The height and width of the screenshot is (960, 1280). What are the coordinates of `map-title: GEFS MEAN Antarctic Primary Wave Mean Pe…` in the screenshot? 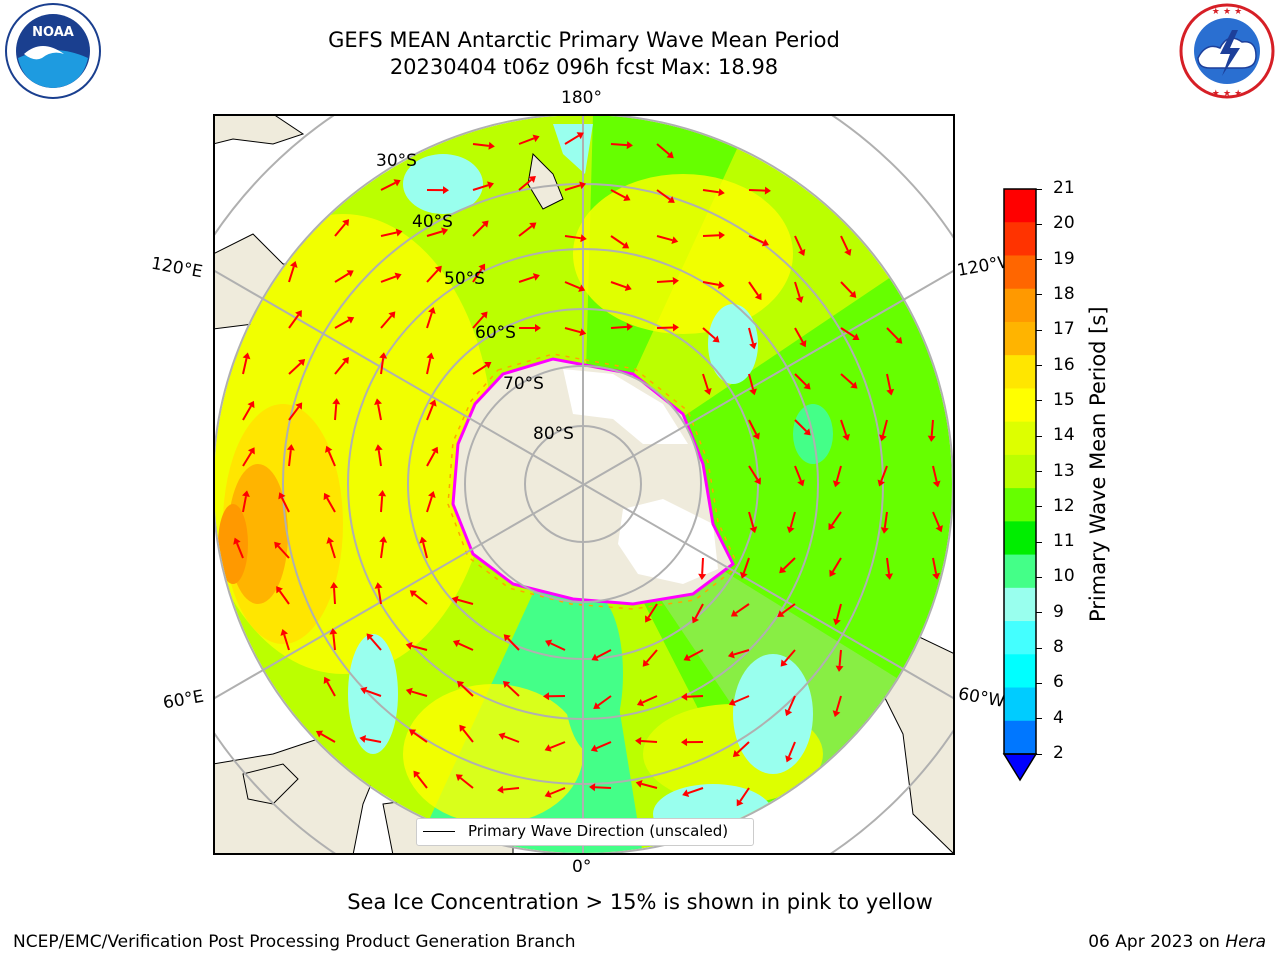 It's located at (584, 40).